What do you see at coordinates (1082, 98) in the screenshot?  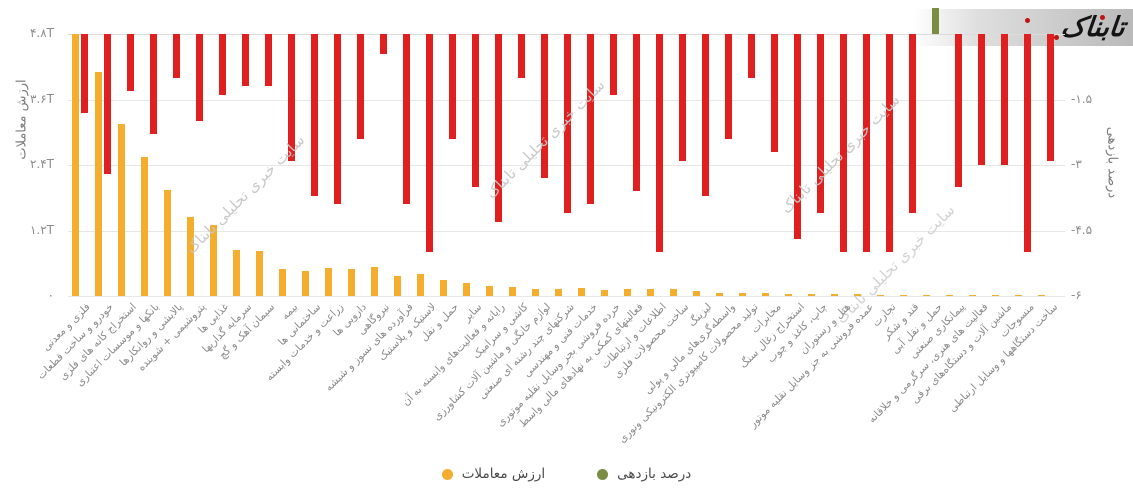 I see `right-axis-tick: -۱.۵` at bounding box center [1082, 98].